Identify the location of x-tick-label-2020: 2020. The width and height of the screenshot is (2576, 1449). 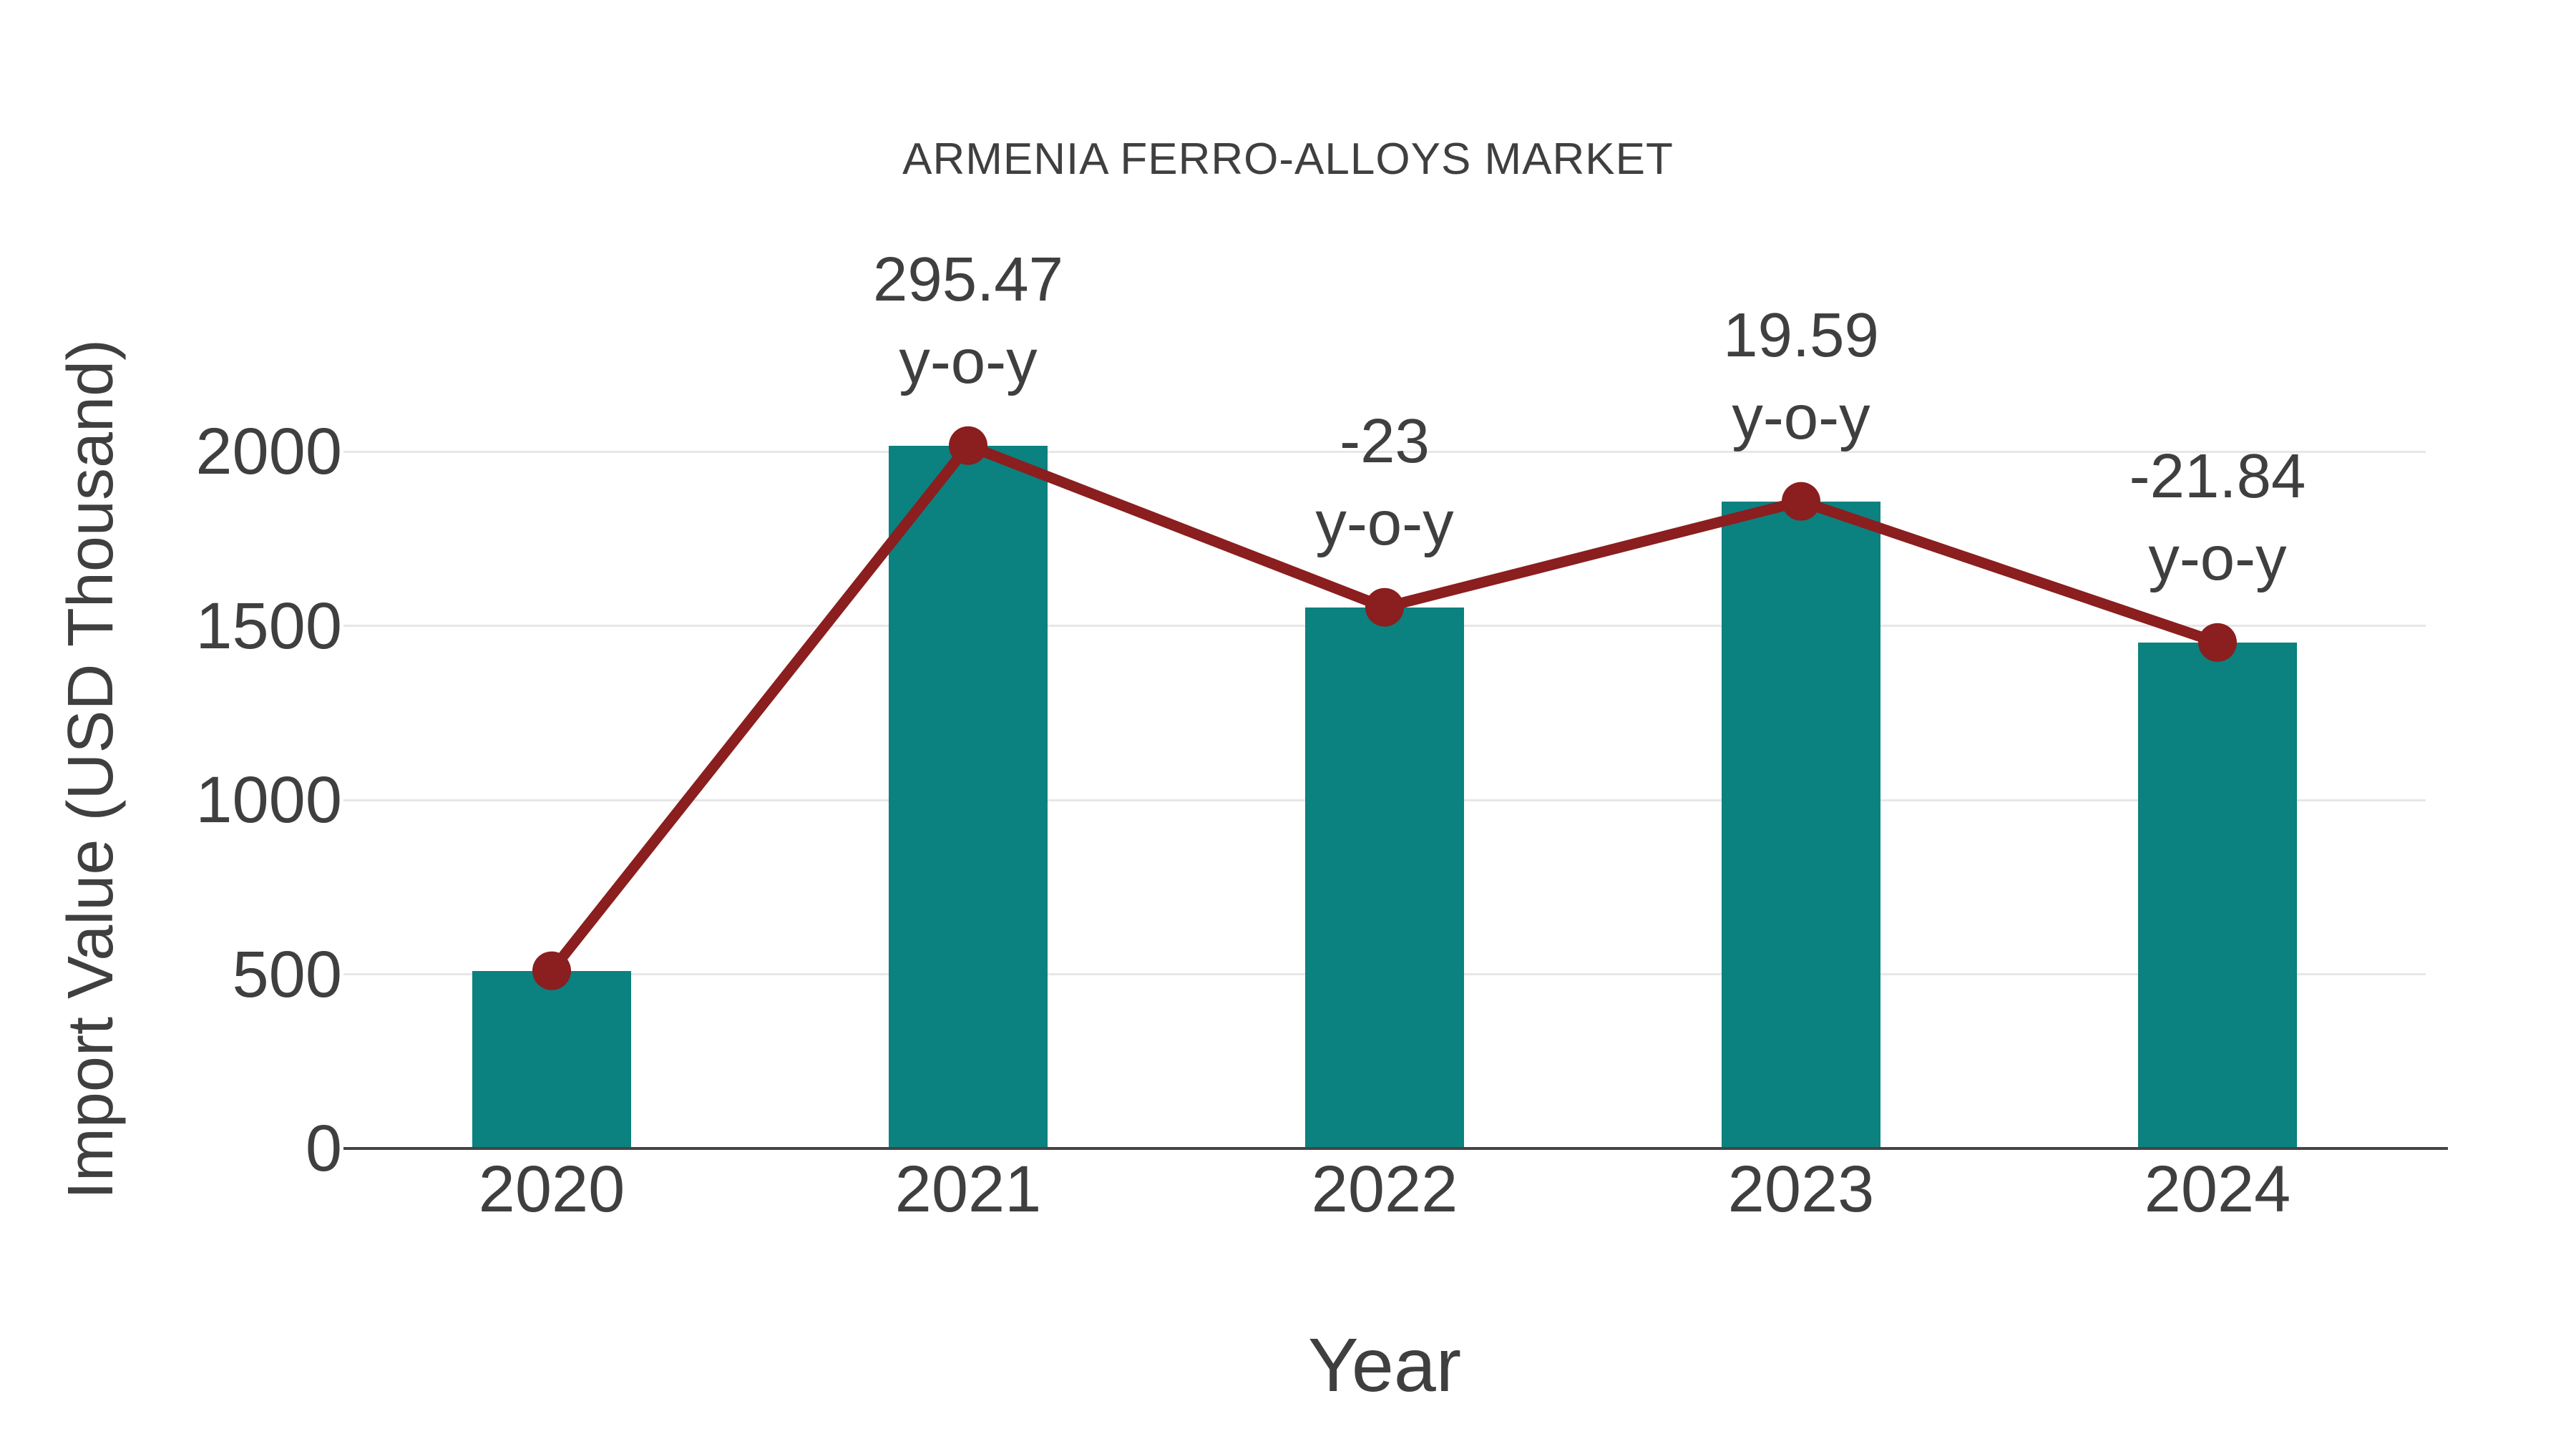
(551, 1189).